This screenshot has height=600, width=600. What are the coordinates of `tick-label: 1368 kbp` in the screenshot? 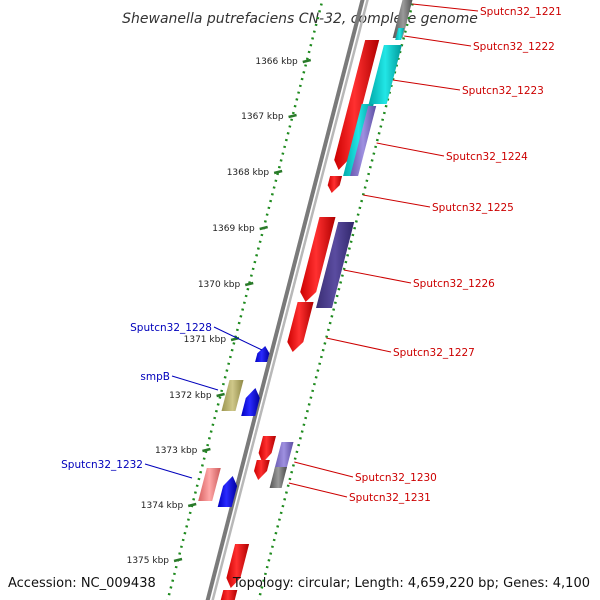 It's located at (248, 173).